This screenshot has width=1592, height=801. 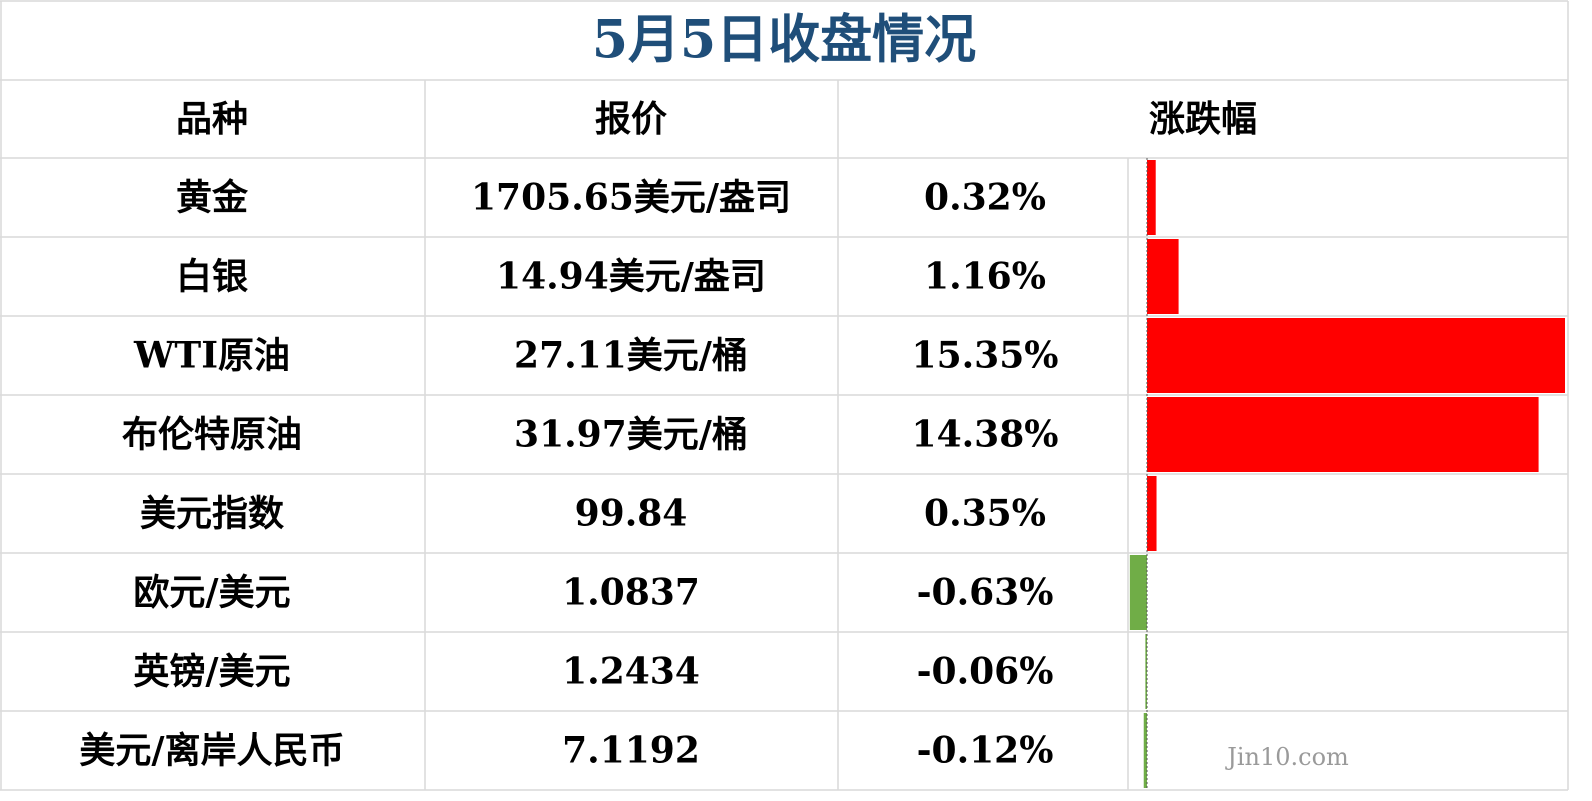 What do you see at coordinates (985, 514) in the screenshot?
I see `change-label: 0.35%` at bounding box center [985, 514].